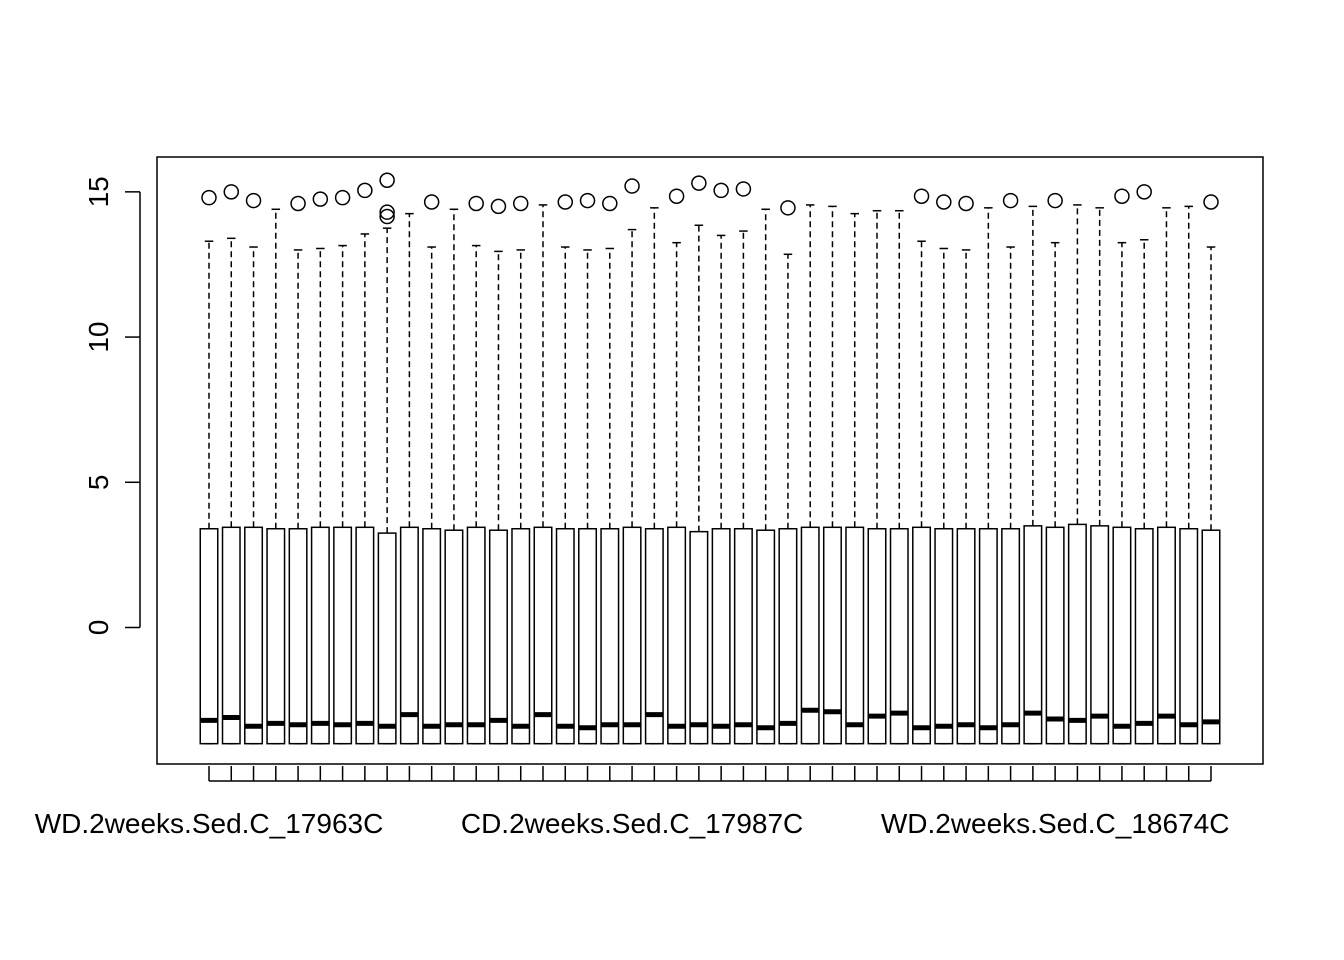  What do you see at coordinates (209, 823) in the screenshot?
I see `x-tick-label: WD.2weeks.Sed.C_17963C` at bounding box center [209, 823].